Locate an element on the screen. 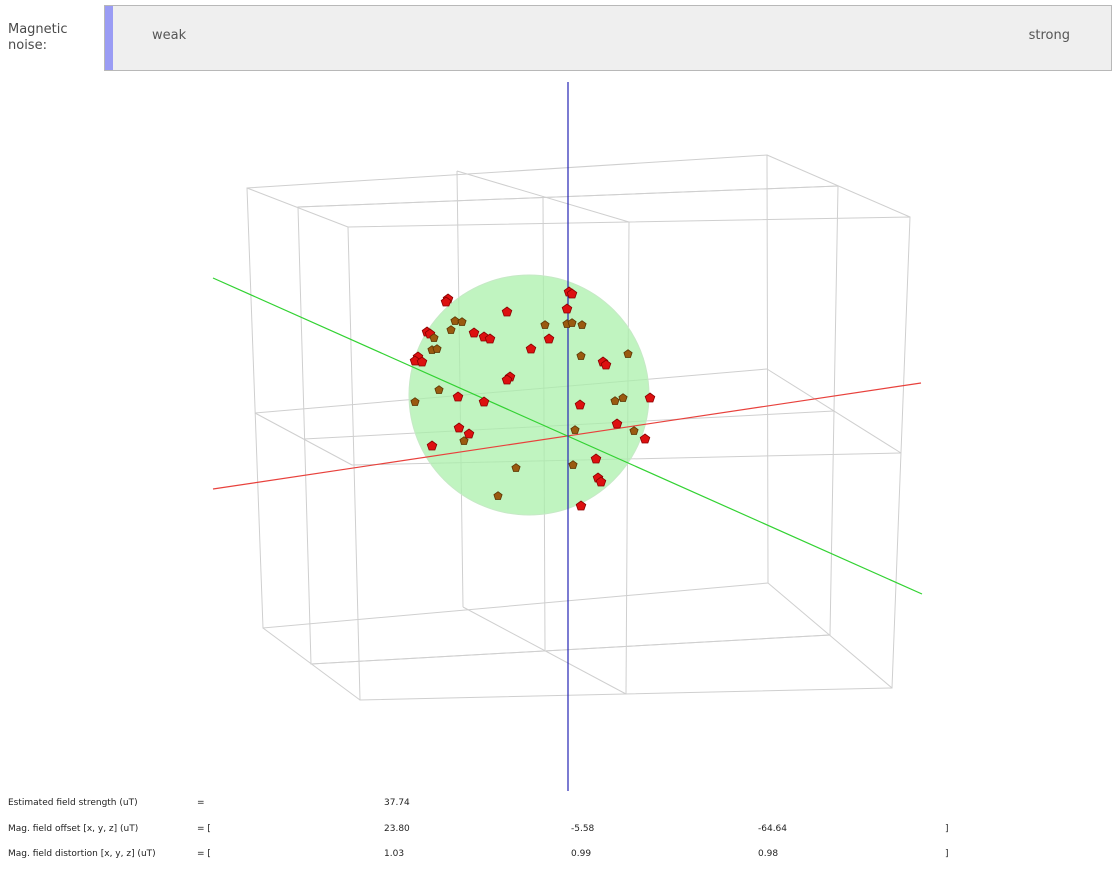 The height and width of the screenshot is (869, 1116). grid-right-mid is located at coordinates (834, 411).